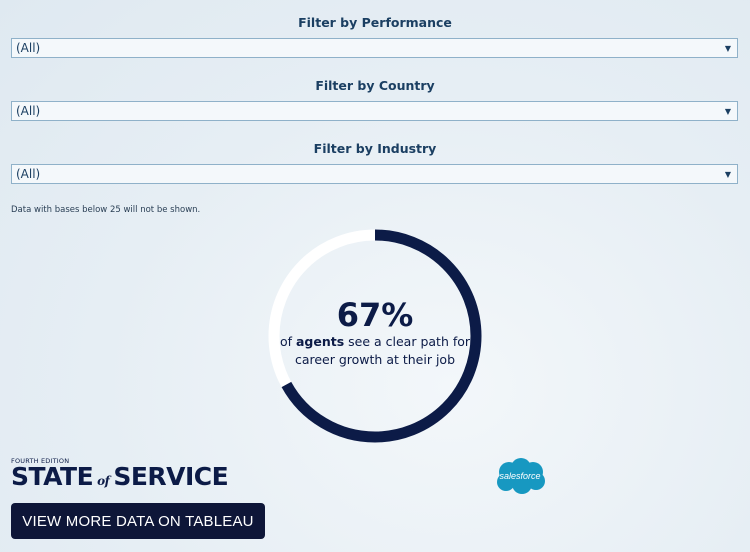  I want to click on gauge-fill-arc, so click(375, 336).